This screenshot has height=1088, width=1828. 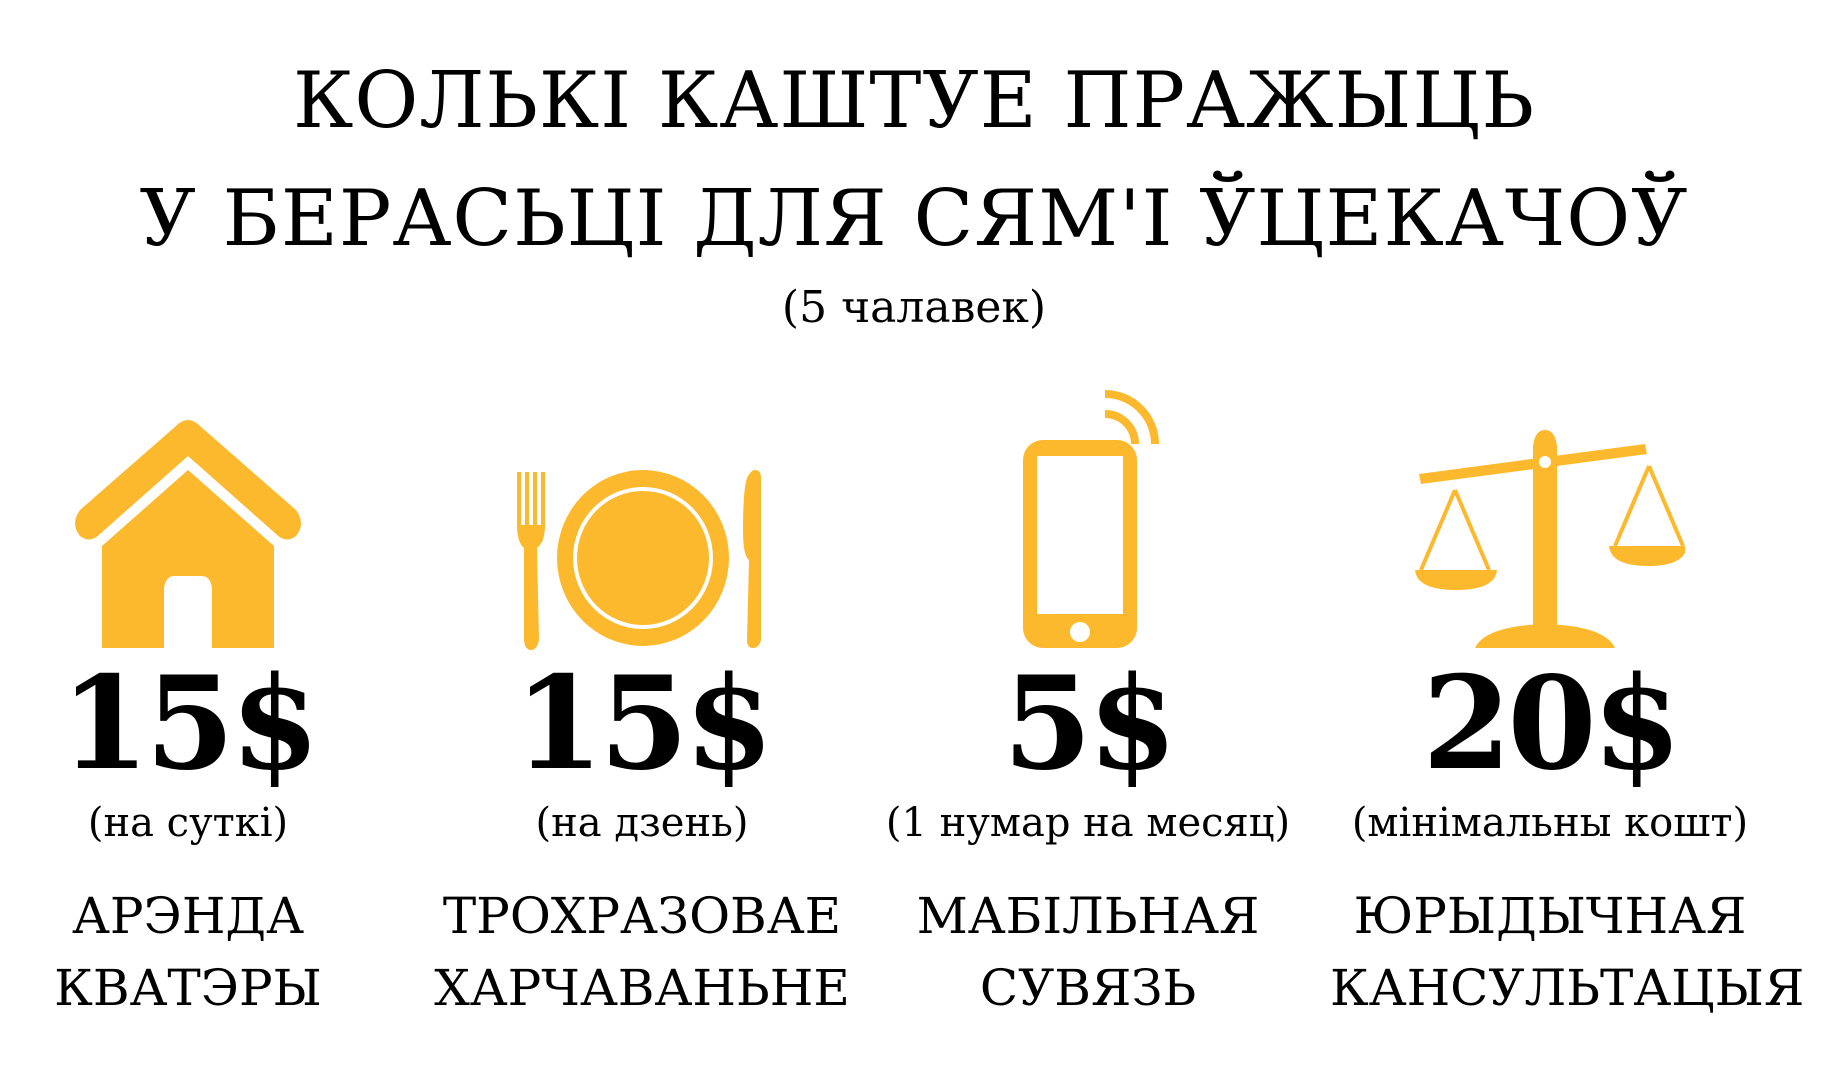 What do you see at coordinates (1550, 515) in the screenshot?
I see `scales-icon` at bounding box center [1550, 515].